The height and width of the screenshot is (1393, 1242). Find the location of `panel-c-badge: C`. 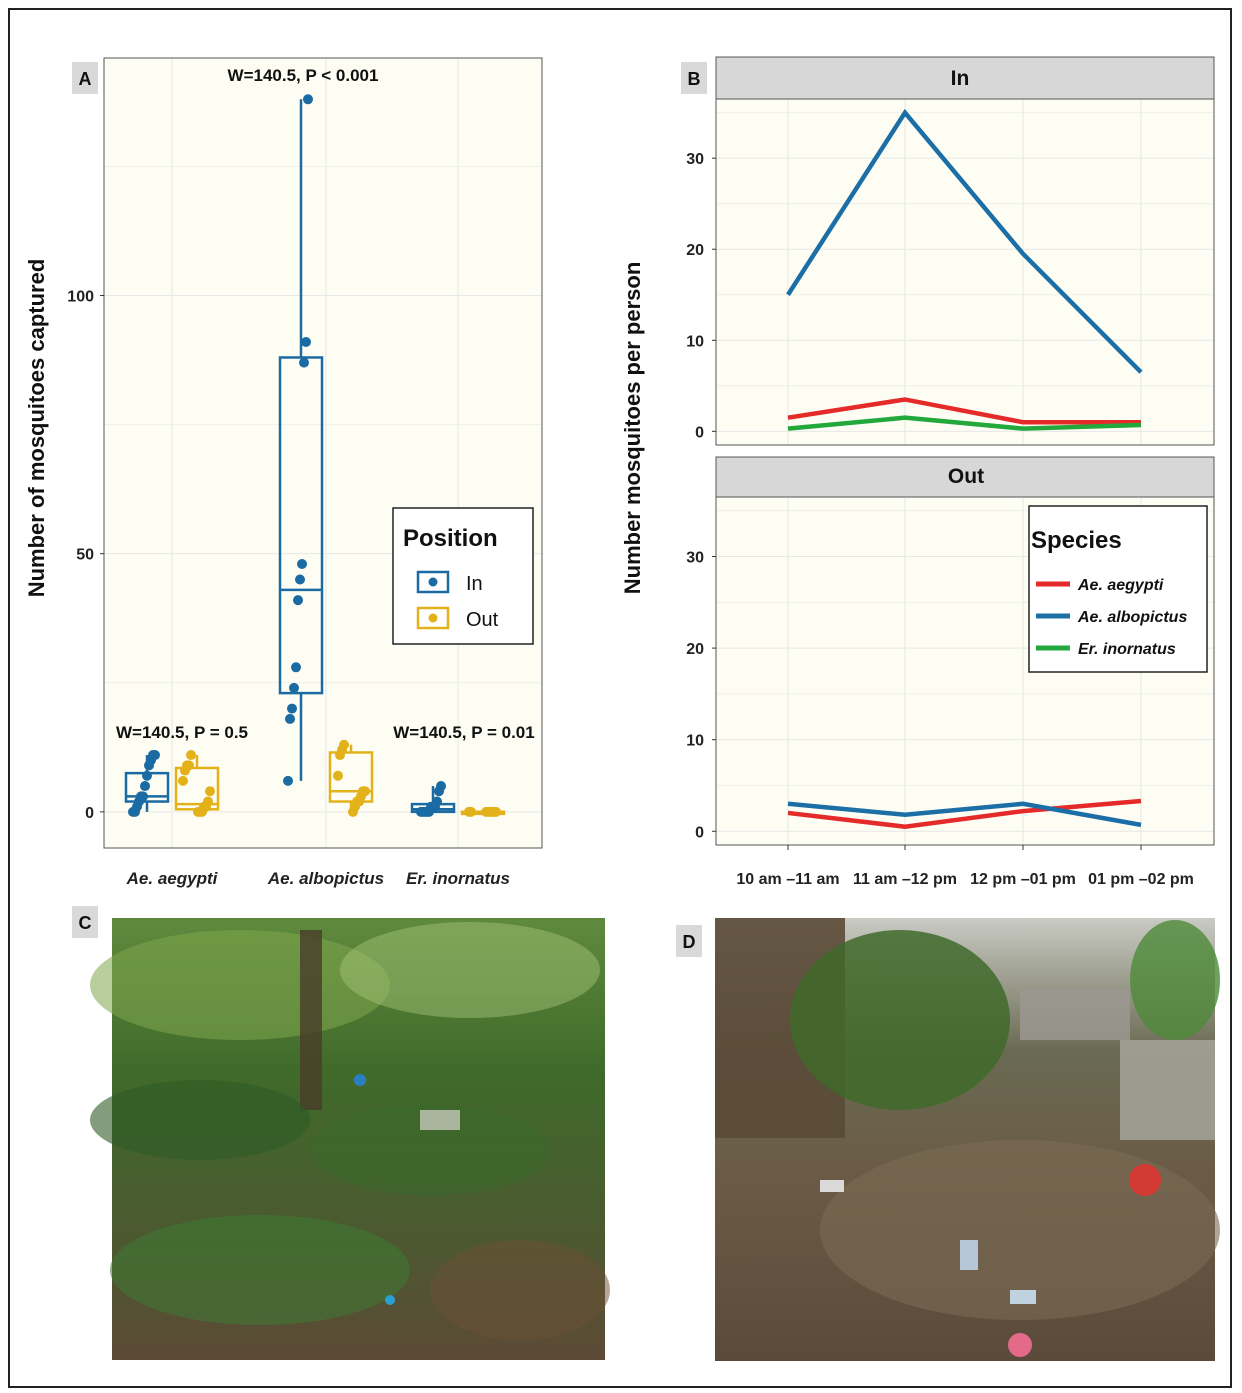

panel-c-badge: C is located at coordinates (85, 923).